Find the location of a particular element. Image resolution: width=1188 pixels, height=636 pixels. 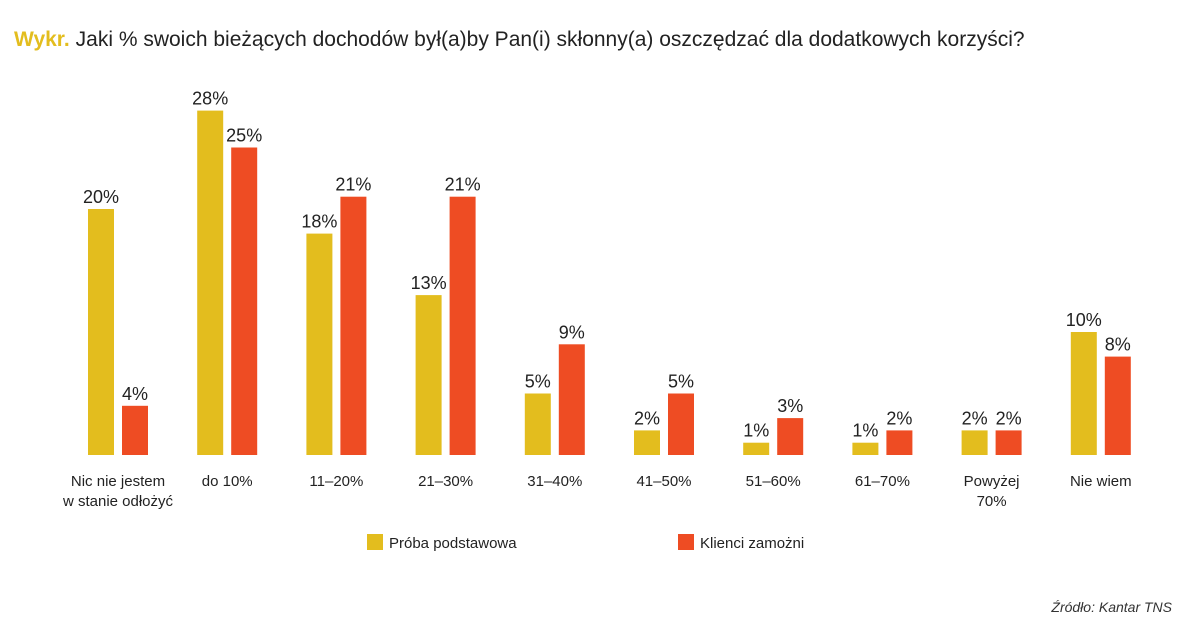

data-label: 10% is located at coordinates (1084, 320).